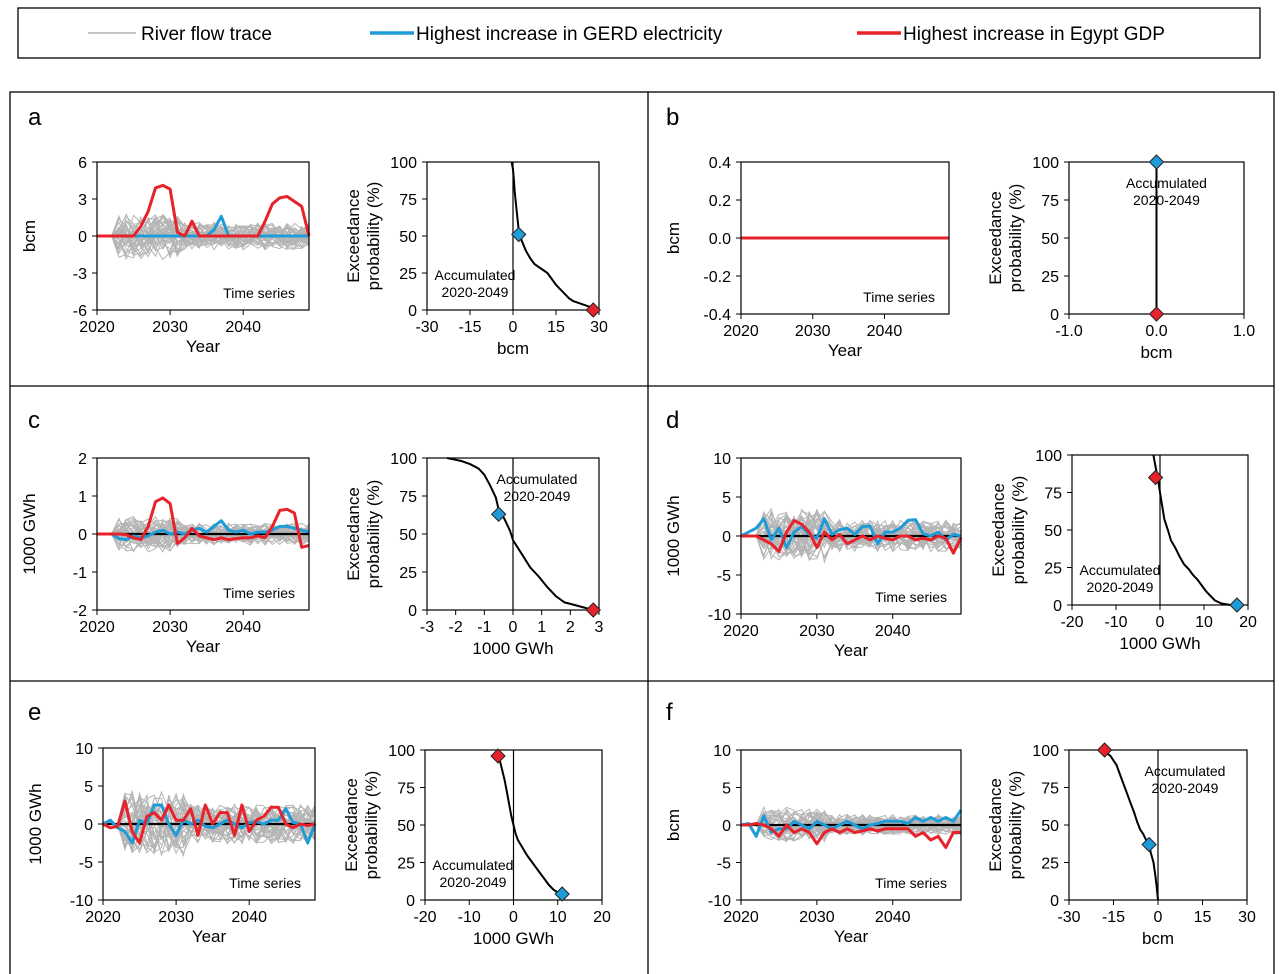 The width and height of the screenshot is (1282, 974). I want to click on panel-letter-d: d, so click(672, 420).